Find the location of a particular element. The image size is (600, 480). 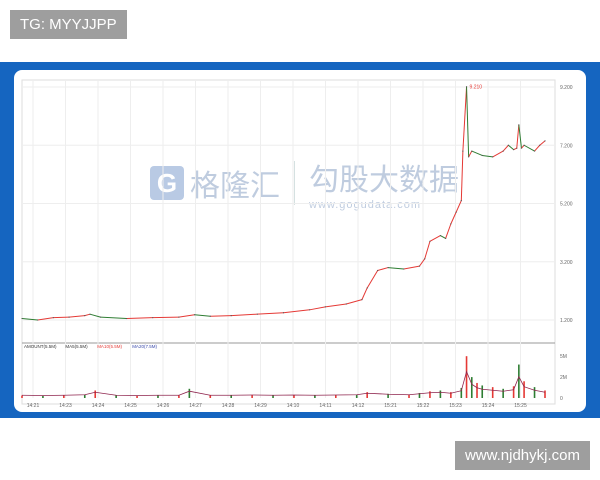

y-tick-label: 1.200 is located at coordinates (566, 321).